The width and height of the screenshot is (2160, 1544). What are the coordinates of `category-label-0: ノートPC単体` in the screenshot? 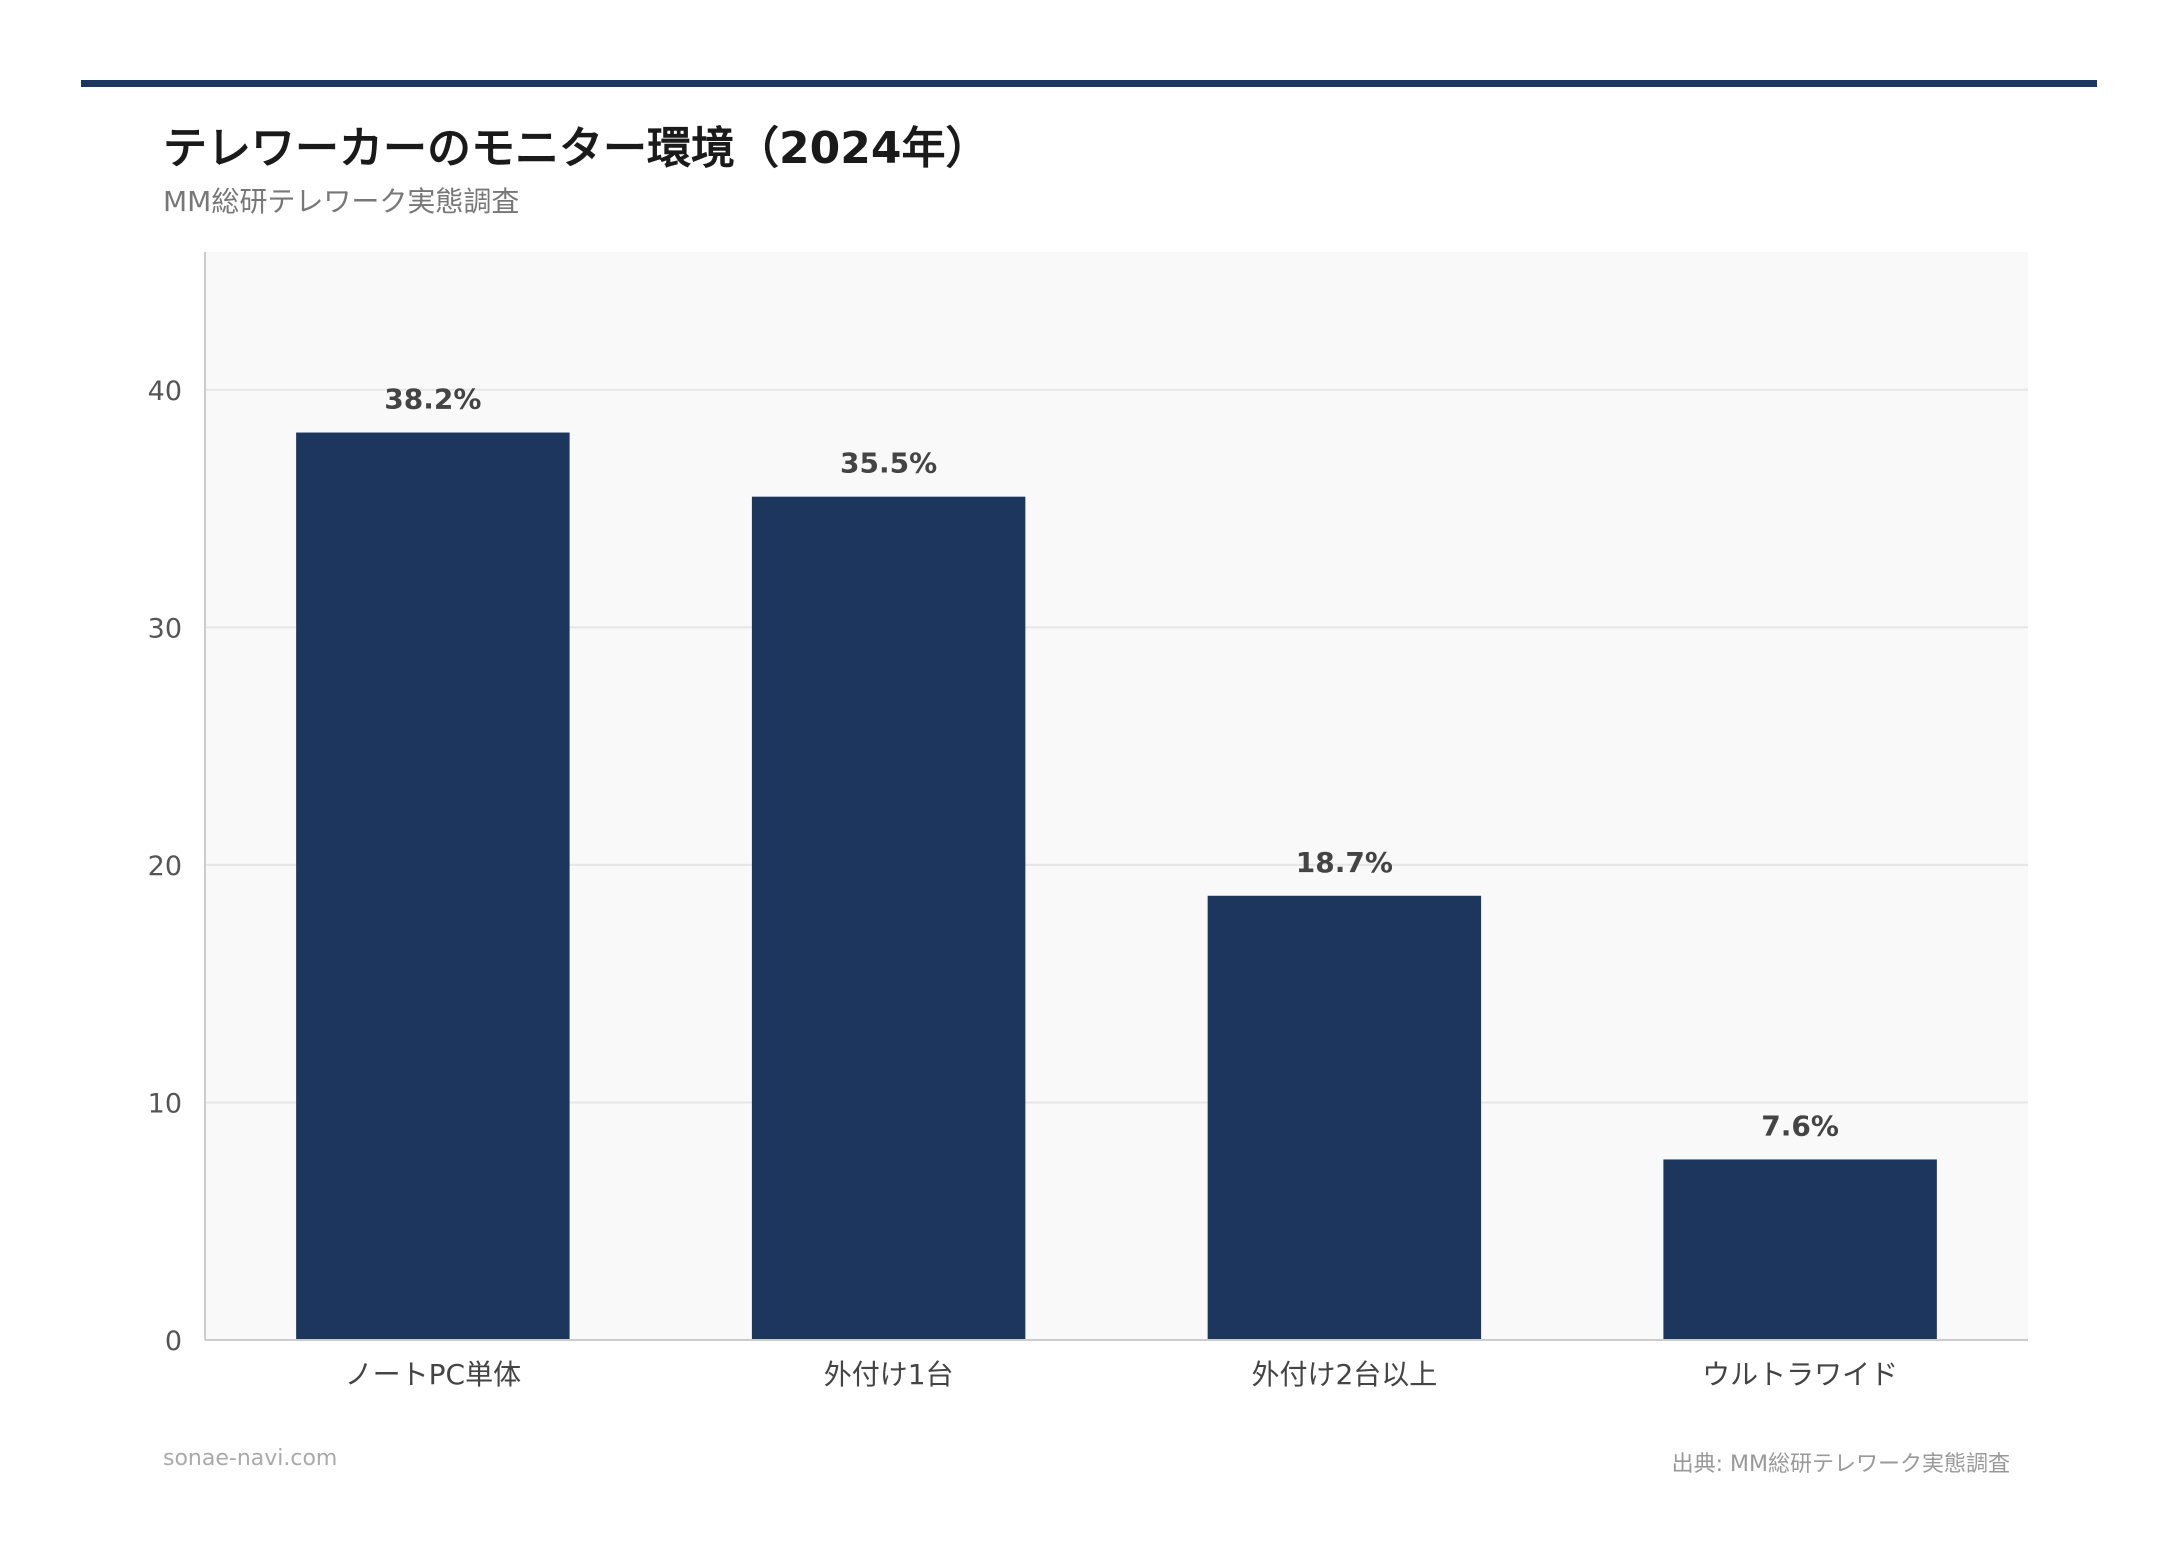 It's located at (433, 1374).